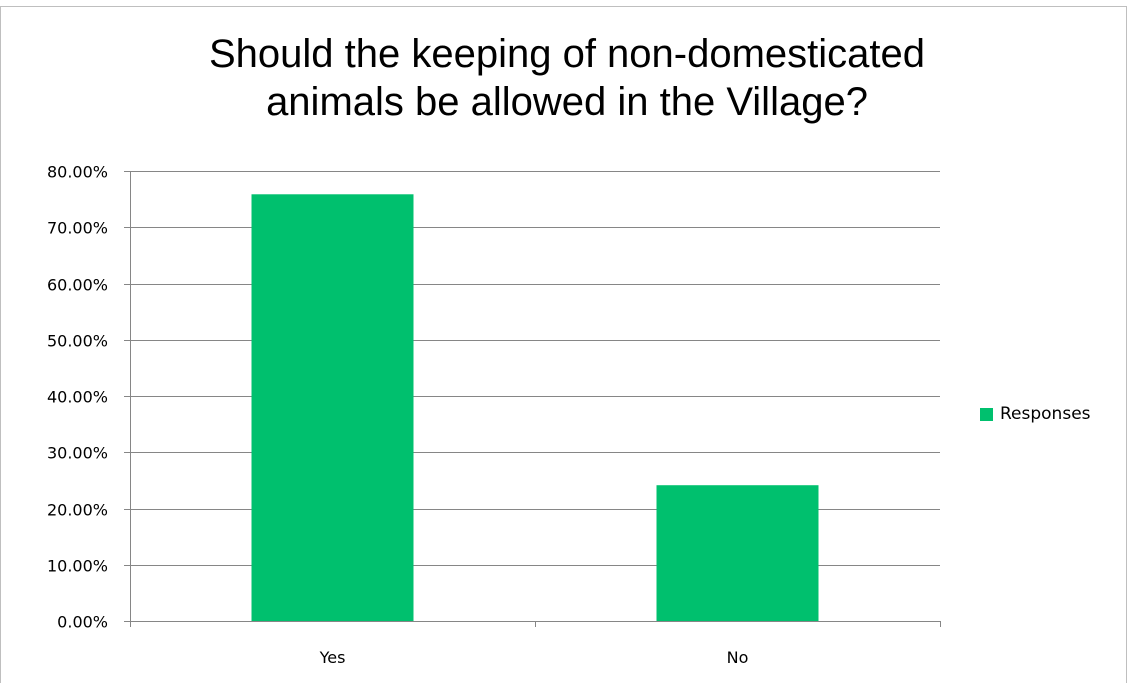  What do you see at coordinates (1045, 414) in the screenshot?
I see `legend-label-responses: Responses` at bounding box center [1045, 414].